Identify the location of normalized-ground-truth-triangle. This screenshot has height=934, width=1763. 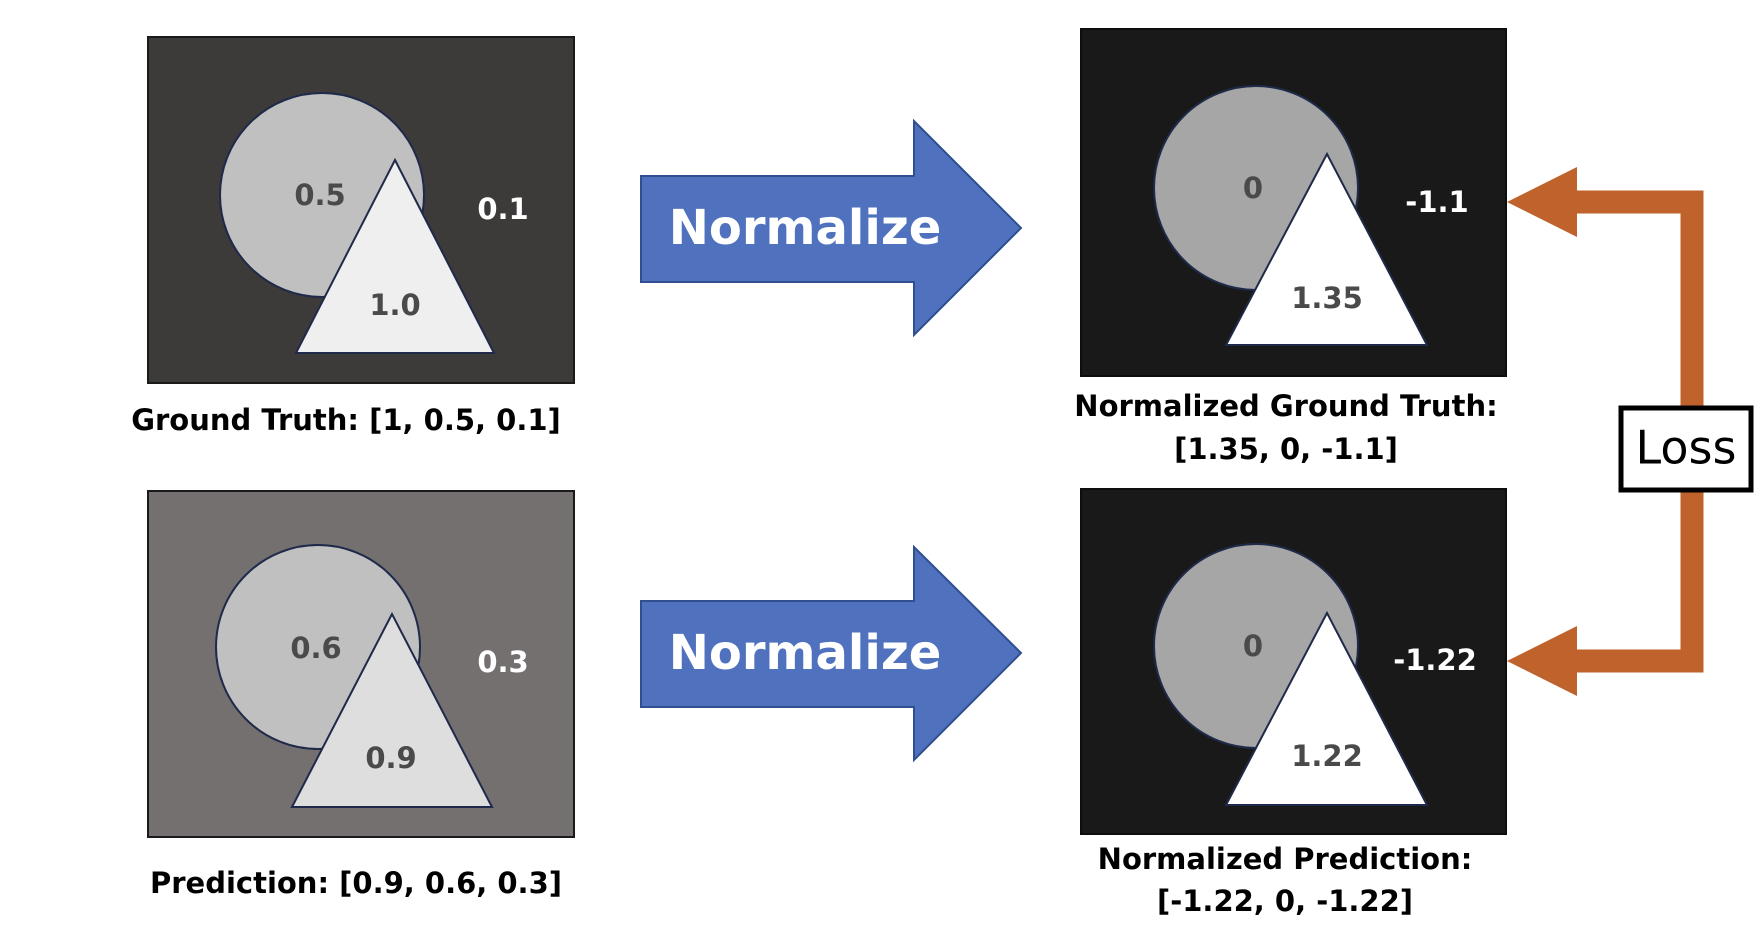
(1326, 248).